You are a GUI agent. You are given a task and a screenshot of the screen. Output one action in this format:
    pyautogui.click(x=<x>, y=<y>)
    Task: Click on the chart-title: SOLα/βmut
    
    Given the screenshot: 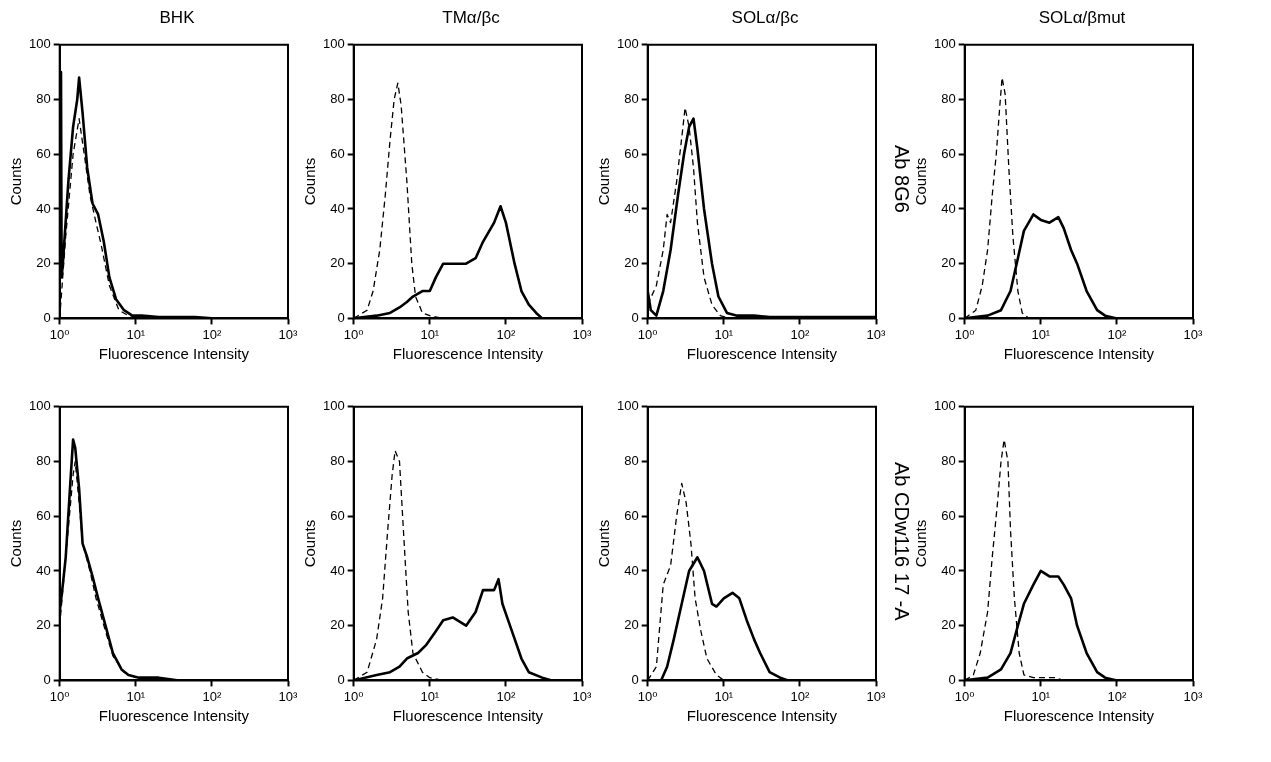 What is the action you would take?
    pyautogui.click(x=1082, y=18)
    